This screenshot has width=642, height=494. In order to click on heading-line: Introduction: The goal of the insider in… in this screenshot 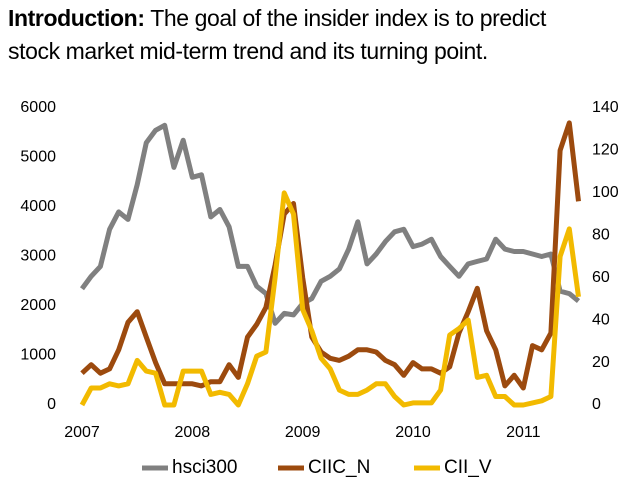, I will do `click(277, 18)`.